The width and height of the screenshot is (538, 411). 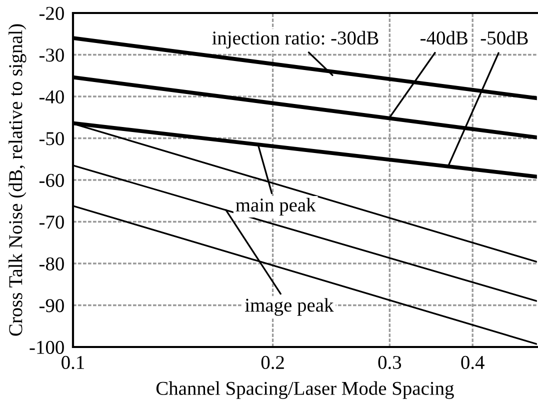 What do you see at coordinates (73, 363) in the screenshot?
I see `x-tick-label: 0.1` at bounding box center [73, 363].